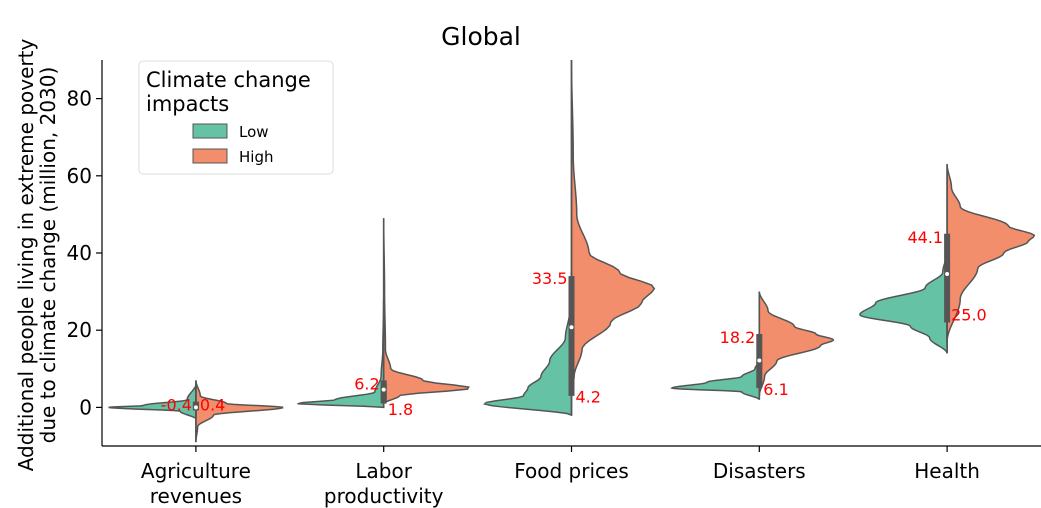 This screenshot has width=1041, height=508. I want to click on y-tick-label-2: 40, so click(79, 253).